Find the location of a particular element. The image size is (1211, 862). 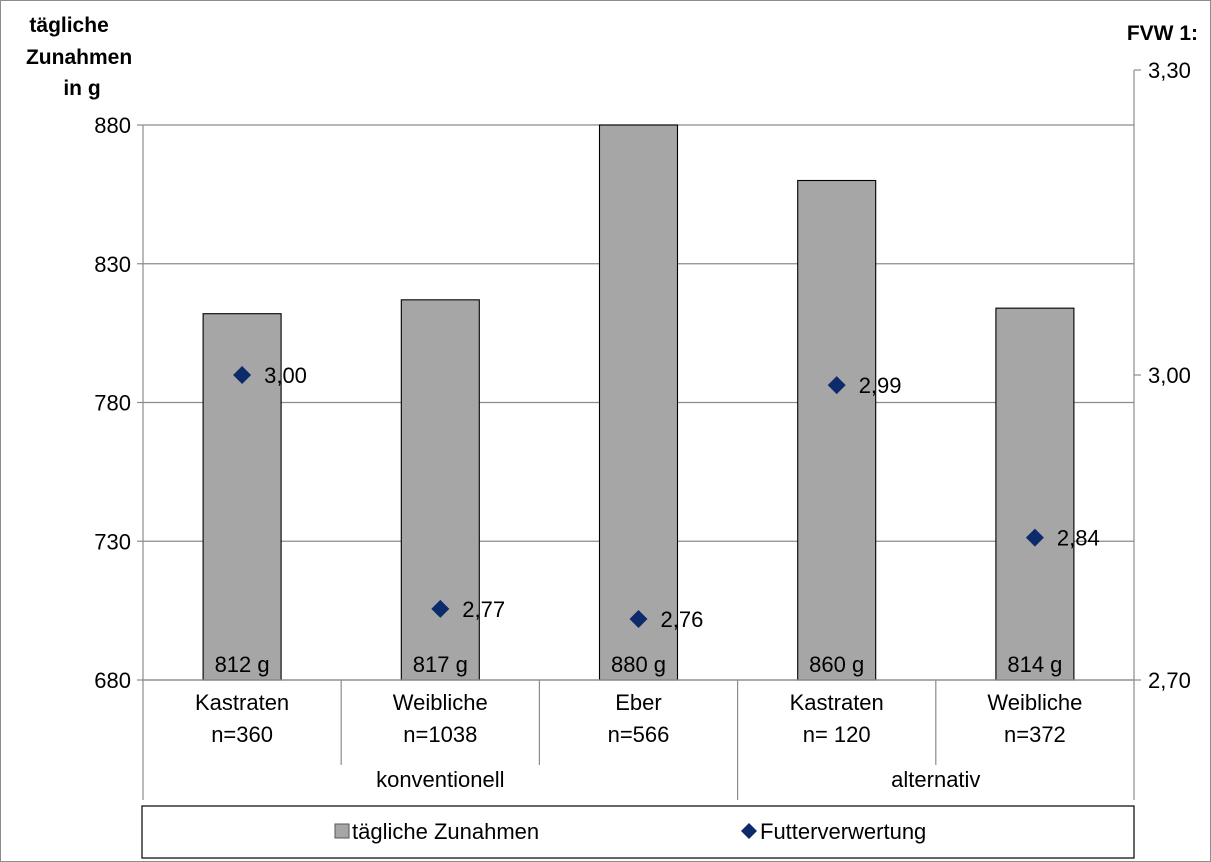

legend-box is located at coordinates (638, 832).